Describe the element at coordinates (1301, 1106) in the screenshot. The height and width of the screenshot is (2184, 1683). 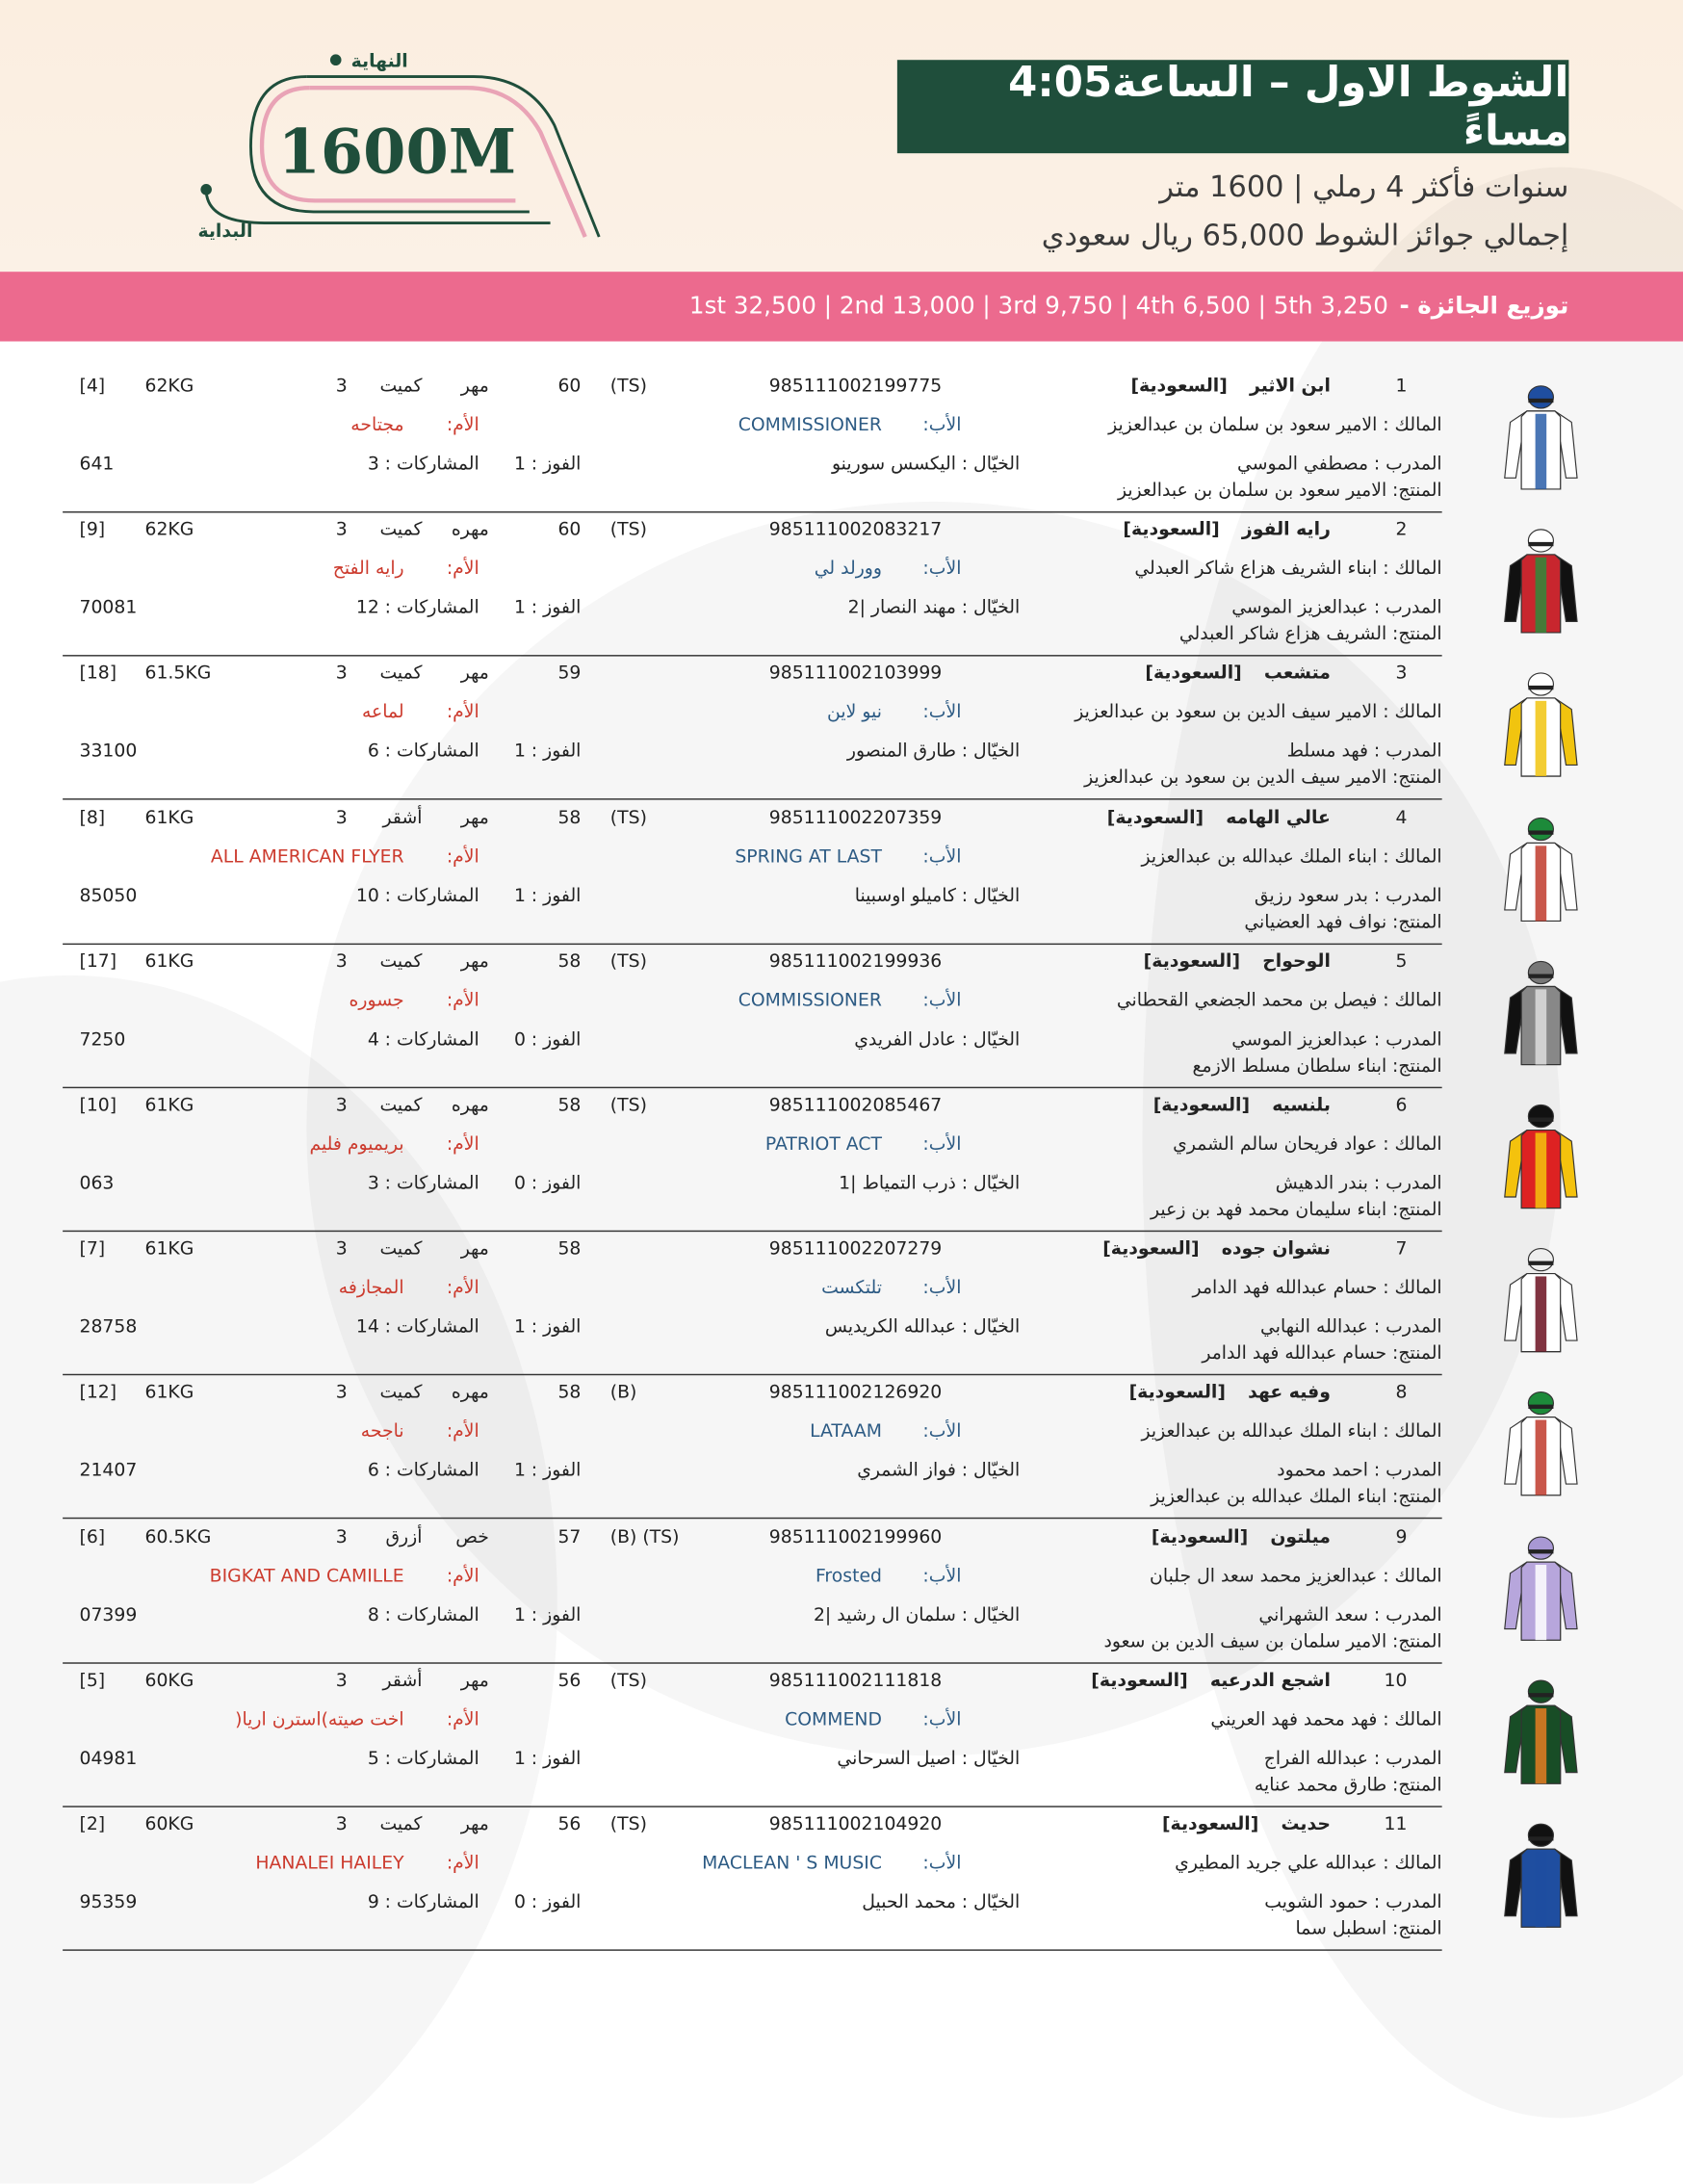
I see `runner-name: بلنسيه` at that location.